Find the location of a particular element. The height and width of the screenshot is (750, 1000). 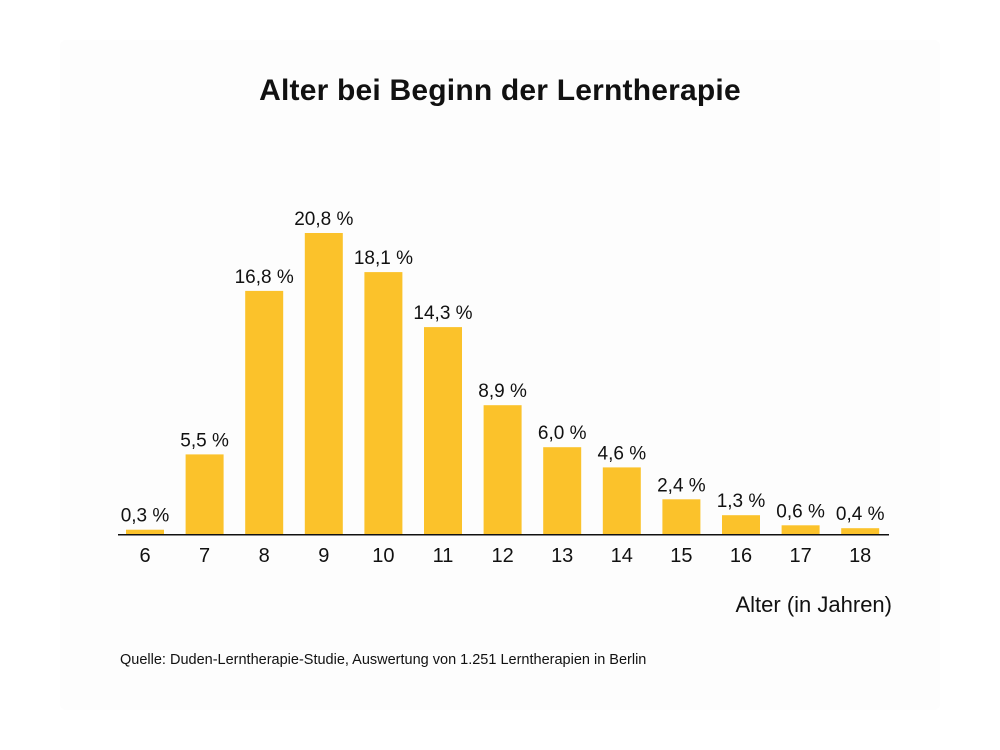

value-label-6: 0,3 % is located at coordinates (145, 516).